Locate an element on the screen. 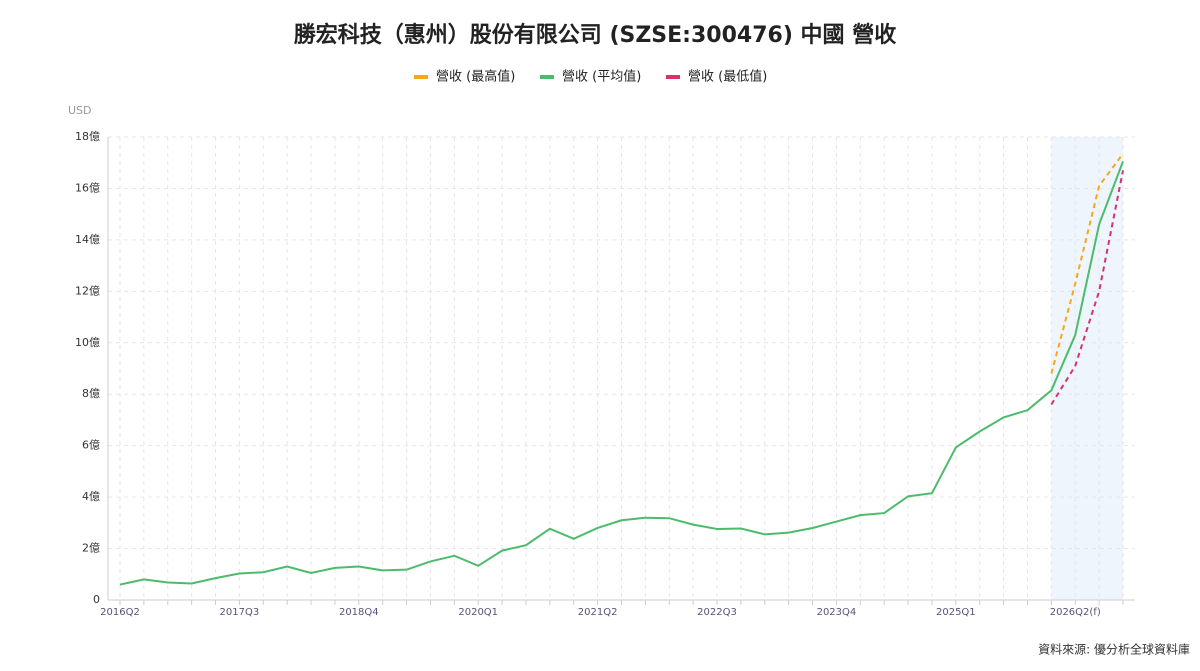 This screenshot has height=671, width=1200. y-unit: USD is located at coordinates (80, 110).